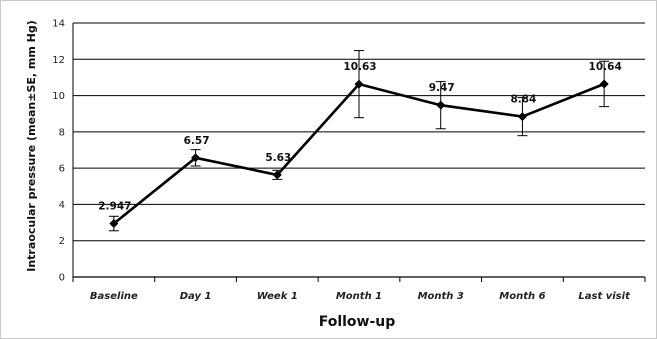 This screenshot has height=339, width=657. What do you see at coordinates (58, 24) in the screenshot?
I see `y-tick-label: 14` at bounding box center [58, 24].